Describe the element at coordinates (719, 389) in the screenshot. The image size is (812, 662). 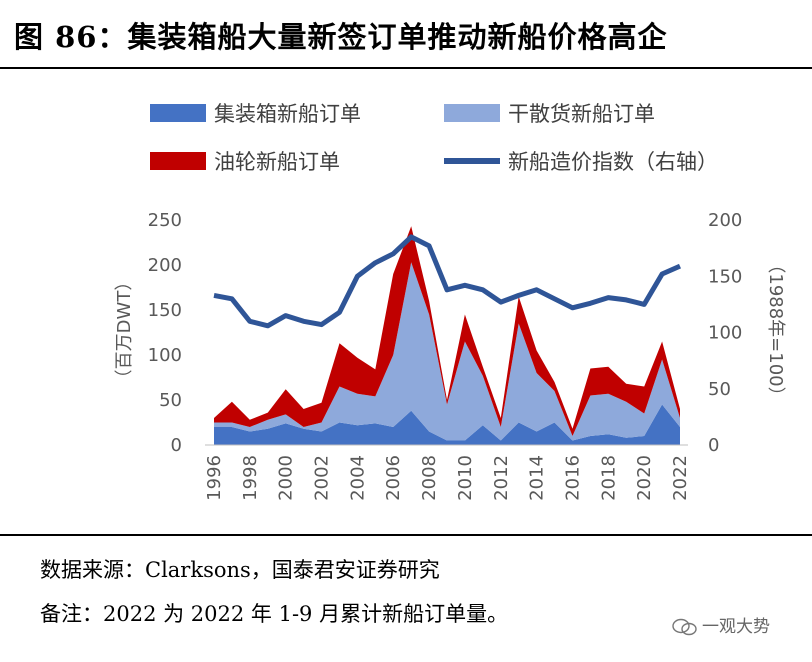
I see `y-right-tick-label: 50` at that location.